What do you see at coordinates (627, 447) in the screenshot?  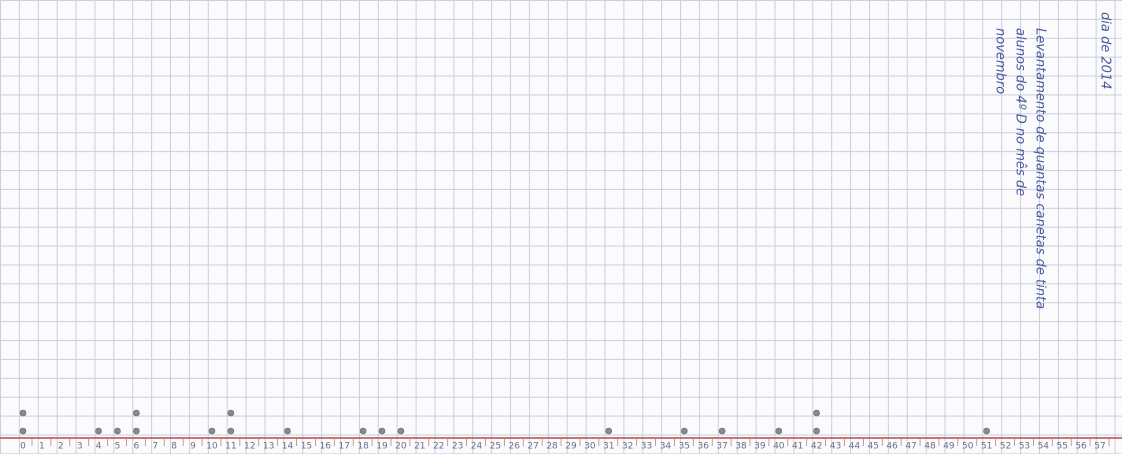 I see `x-tick-label: 32` at bounding box center [627, 447].